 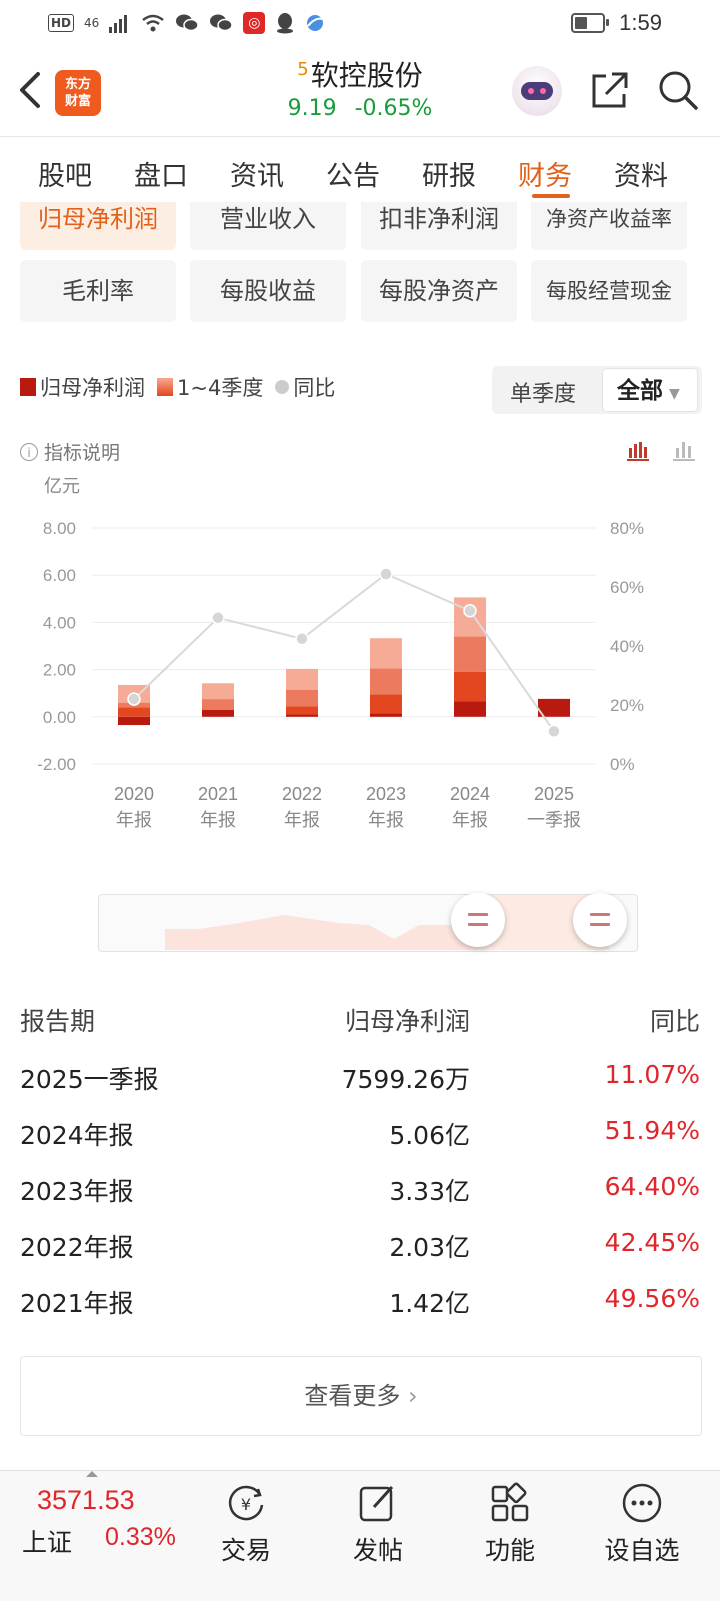 What do you see at coordinates (134, 794) in the screenshot?
I see `x-tick-label: 2020` at bounding box center [134, 794].